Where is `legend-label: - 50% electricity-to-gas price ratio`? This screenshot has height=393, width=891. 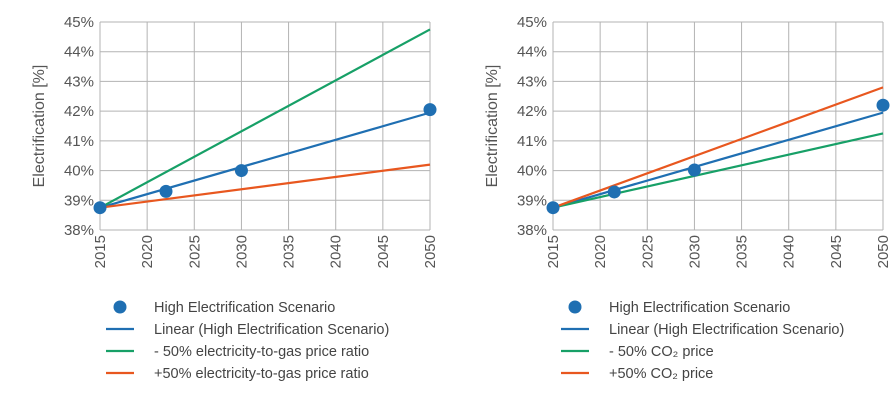
legend-label: - 50% electricity-to-gas price ratio is located at coordinates (261, 352).